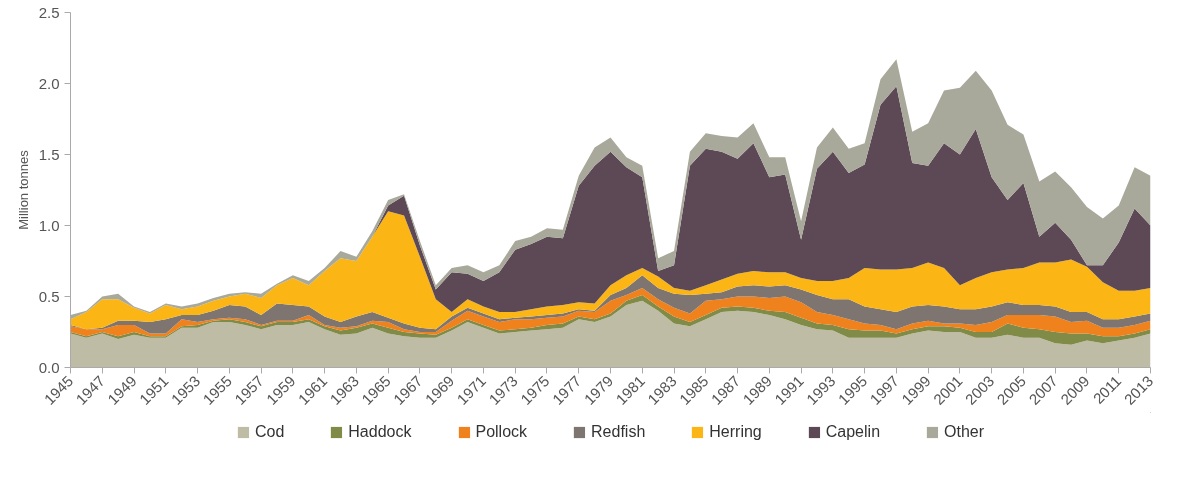 Image resolution: width=1181 pixels, height=490 pixels. Describe the element at coordinates (49, 367) in the screenshot. I see `y-tick-label: 0.0` at that location.